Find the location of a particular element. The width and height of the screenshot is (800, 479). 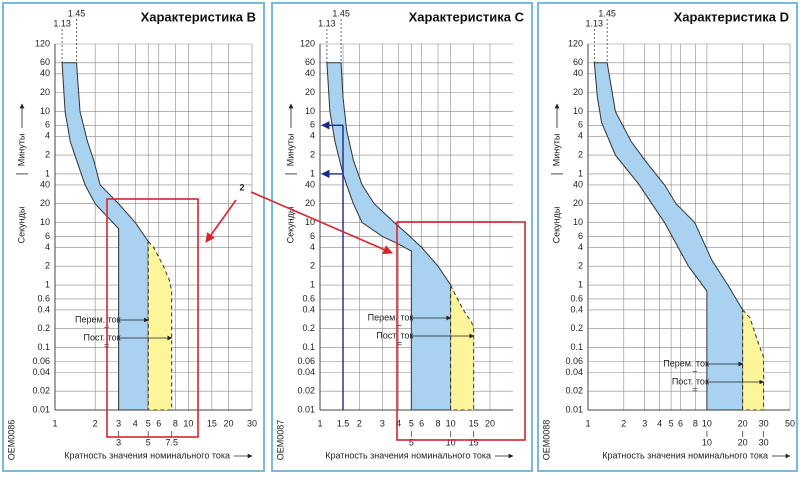

ac-label: Перем. ток is located at coordinates (686, 363).